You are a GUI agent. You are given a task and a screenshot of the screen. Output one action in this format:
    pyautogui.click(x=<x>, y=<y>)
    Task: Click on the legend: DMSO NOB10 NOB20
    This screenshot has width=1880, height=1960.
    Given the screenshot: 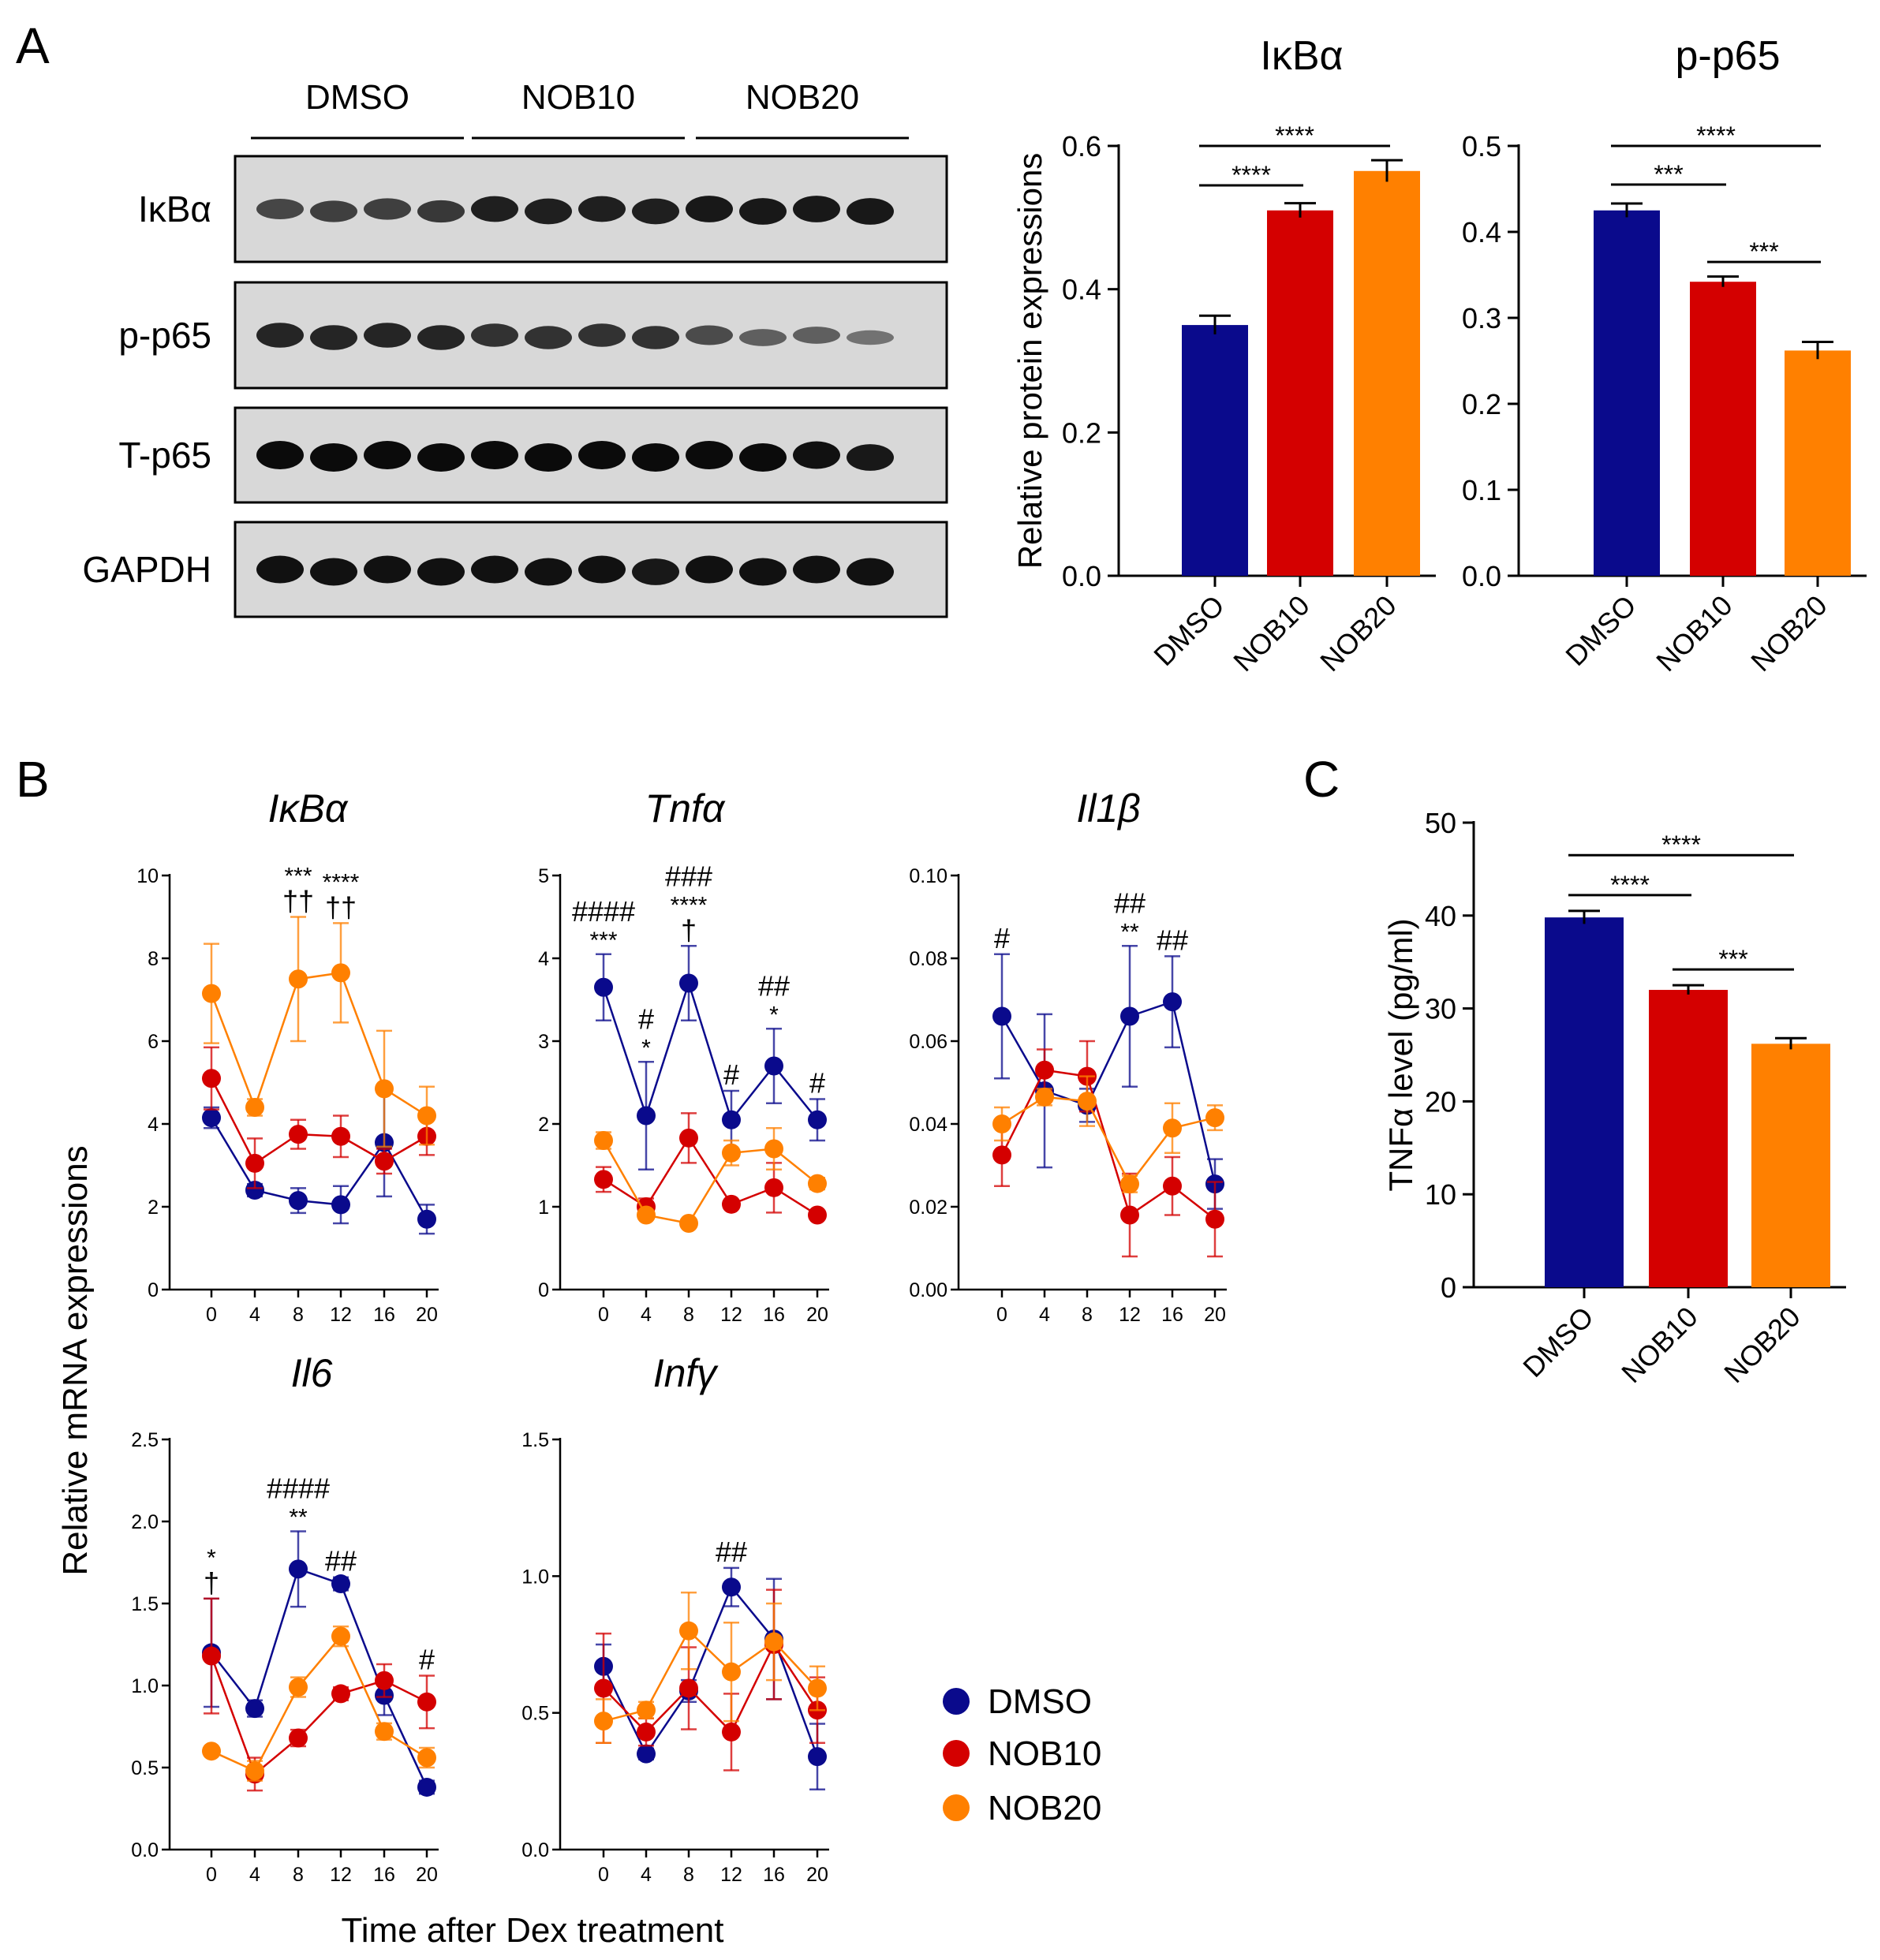 What is the action you would take?
    pyautogui.click(x=1022, y=1754)
    